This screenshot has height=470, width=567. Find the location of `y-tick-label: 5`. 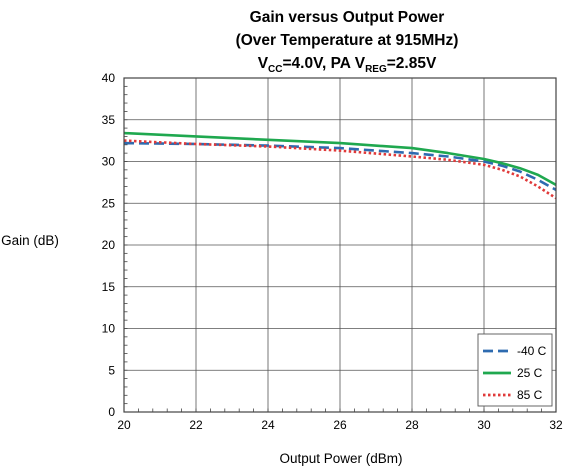

y-tick-label: 5 is located at coordinates (111, 370).